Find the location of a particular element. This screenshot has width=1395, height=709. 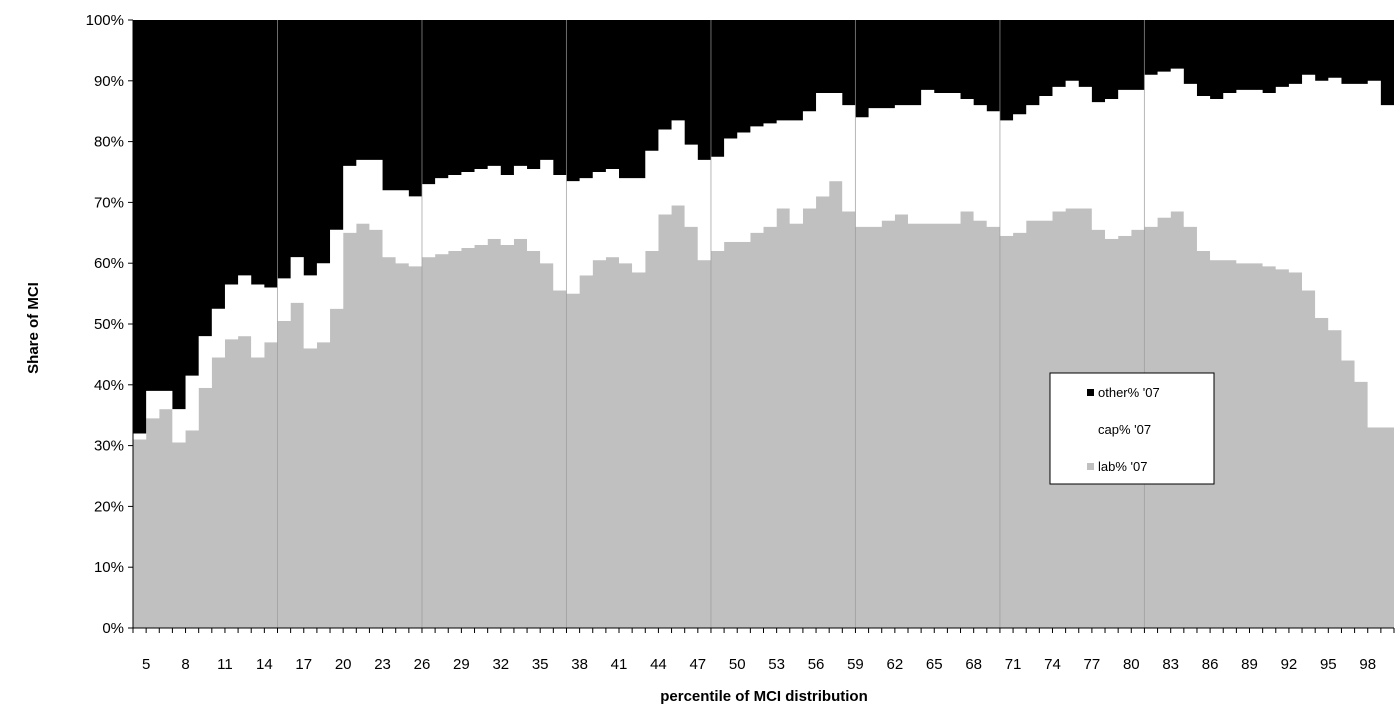

x-tick-label: 20 is located at coordinates (343, 664).